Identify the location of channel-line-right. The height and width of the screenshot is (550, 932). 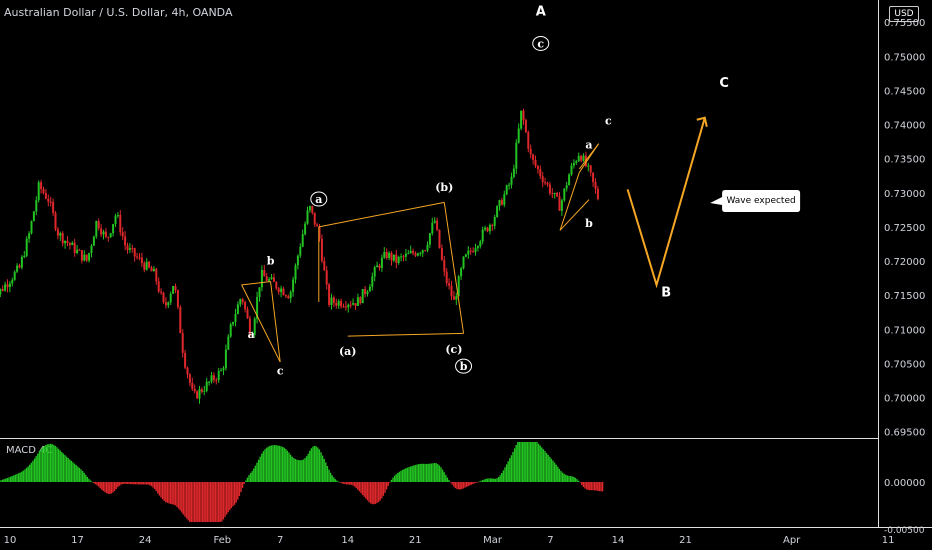
(454, 268).